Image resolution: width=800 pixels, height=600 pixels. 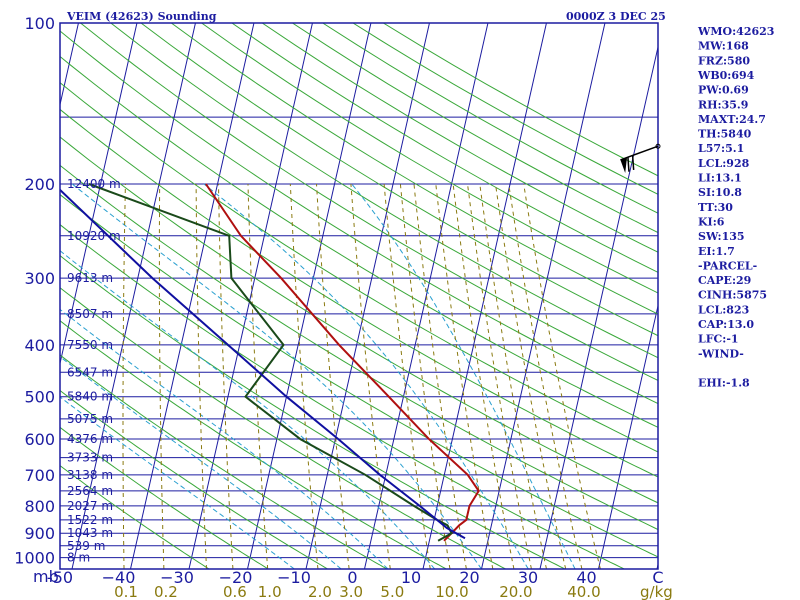 What do you see at coordinates (46, 576) in the screenshot?
I see `pressure-unit-label: mb` at bounding box center [46, 576].